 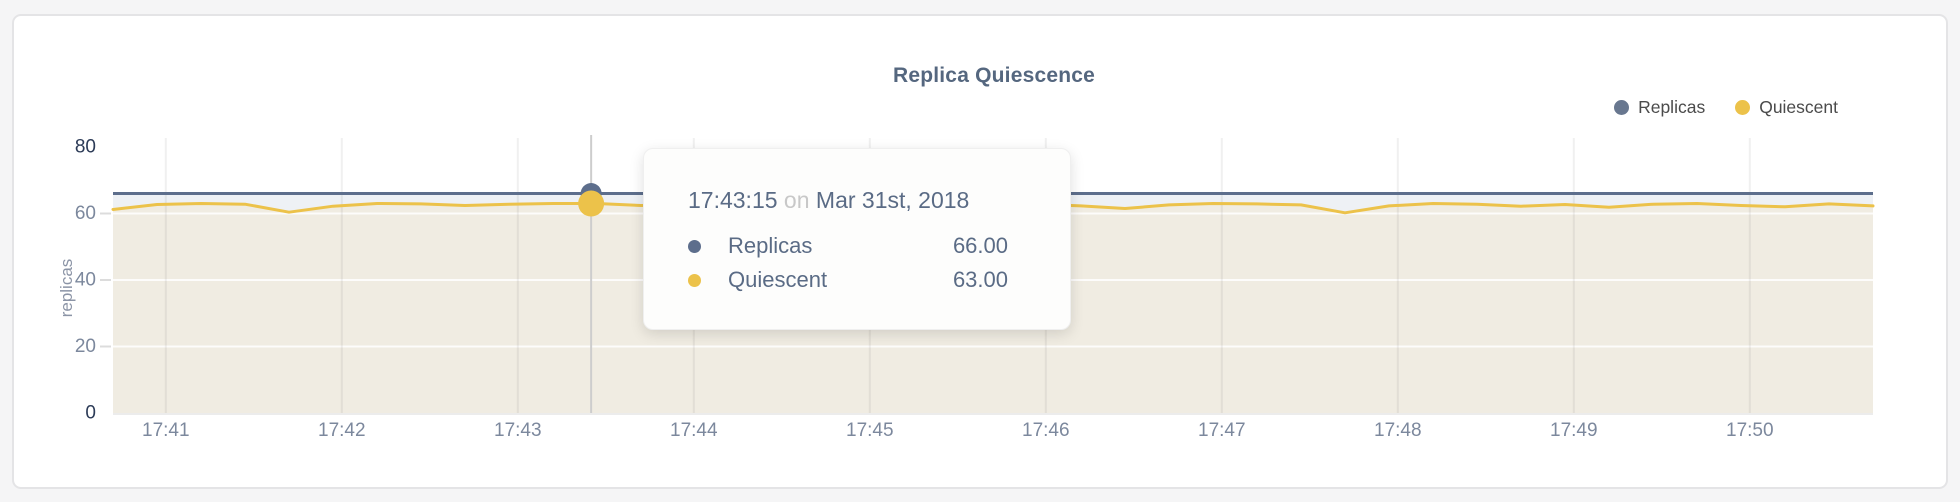 What do you see at coordinates (994, 75) in the screenshot?
I see `chart-title: Replica Quiescence` at bounding box center [994, 75].